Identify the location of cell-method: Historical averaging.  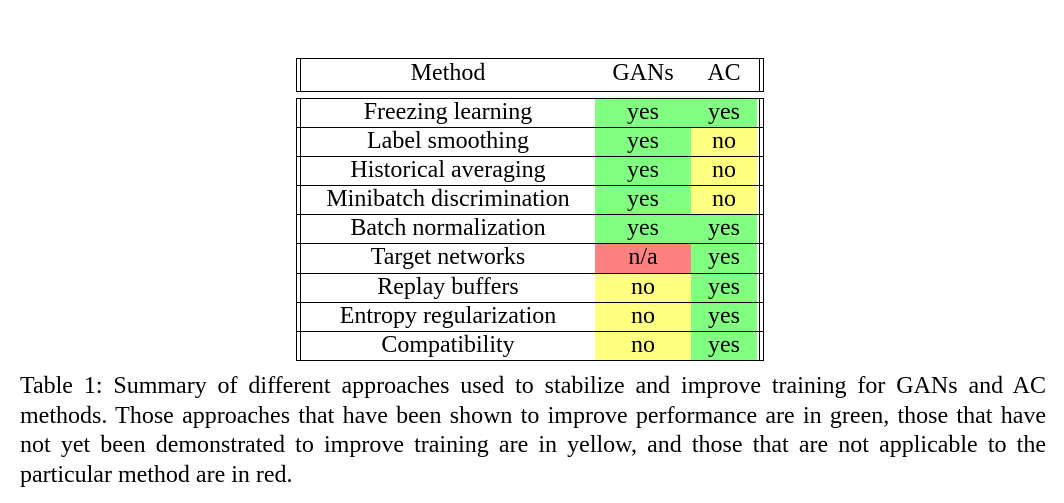
(448, 170).